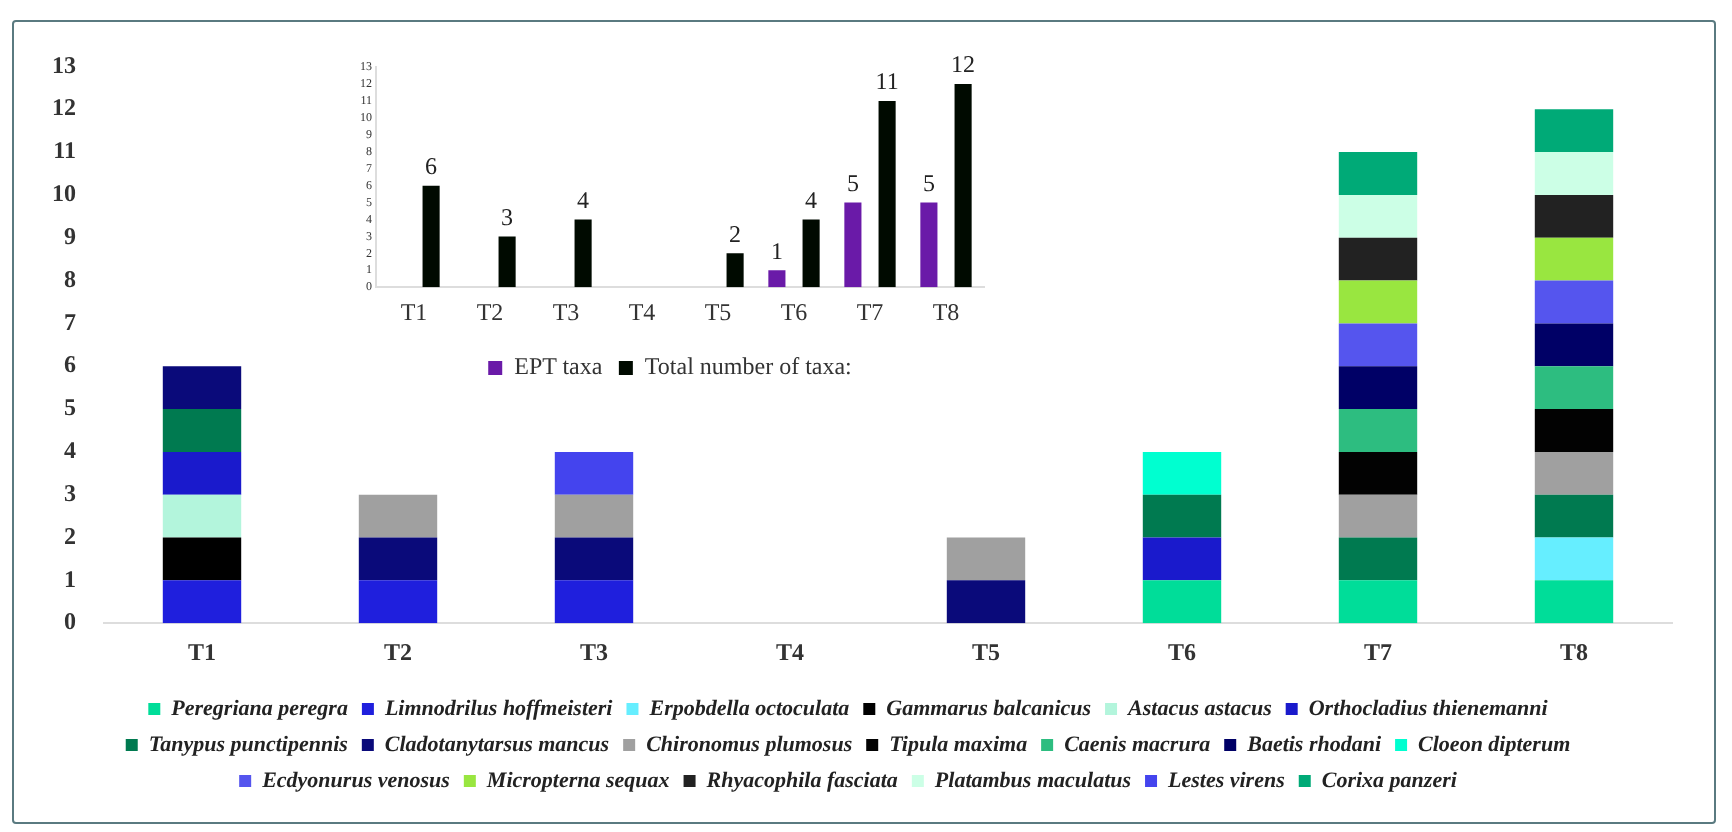 The image size is (1732, 832). Describe the element at coordinates (70, 535) in the screenshot. I see `y-tick-label: 2` at that location.